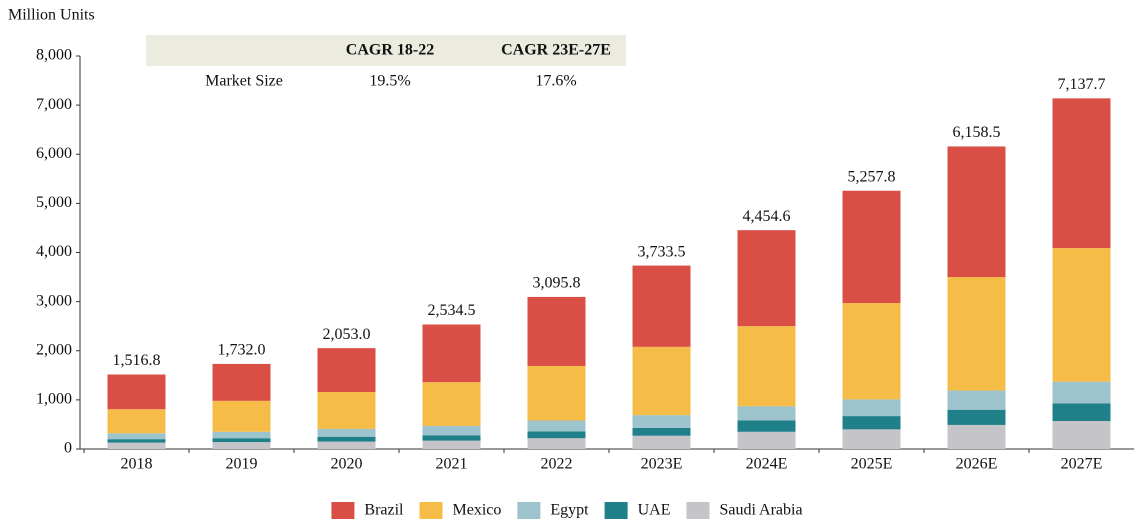  Describe the element at coordinates (767, 216) in the screenshot. I see `total-label: 4,454.6` at that location.